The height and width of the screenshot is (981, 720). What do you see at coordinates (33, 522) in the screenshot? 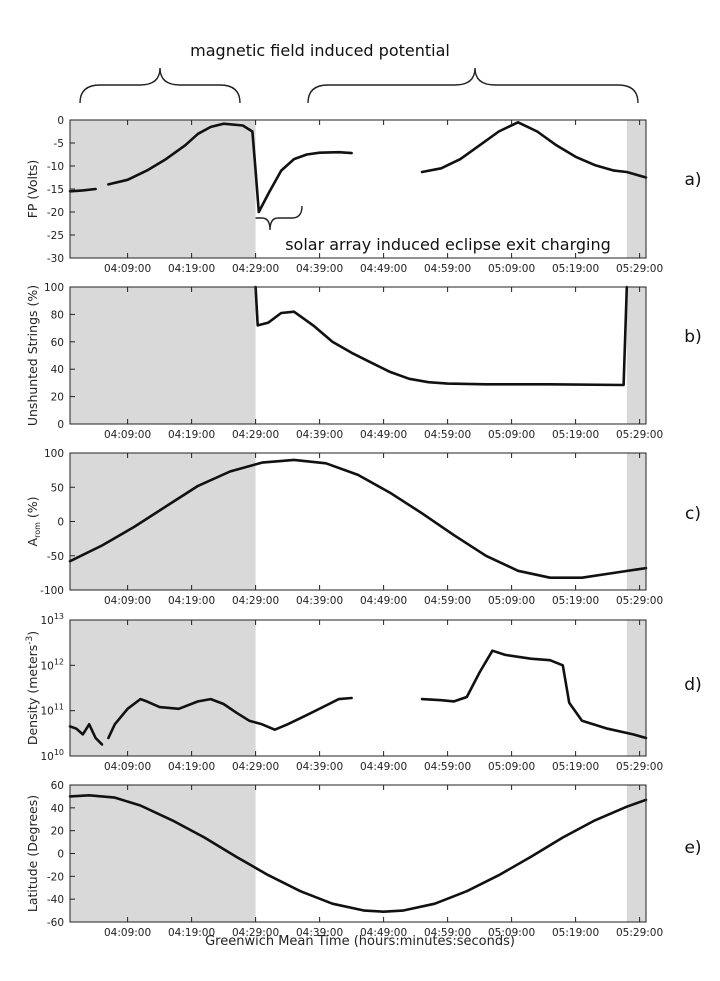
I see `y-axis-label: Arom (%)` at bounding box center [33, 522].